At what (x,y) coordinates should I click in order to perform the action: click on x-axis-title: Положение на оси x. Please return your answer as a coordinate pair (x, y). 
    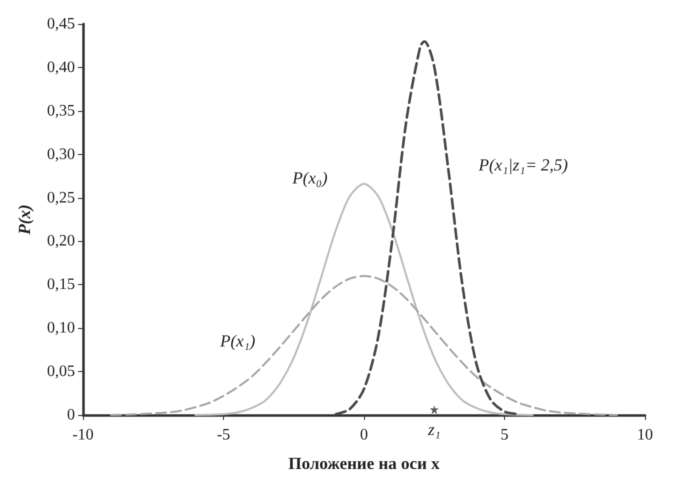
    Looking at the image, I should click on (364, 463).